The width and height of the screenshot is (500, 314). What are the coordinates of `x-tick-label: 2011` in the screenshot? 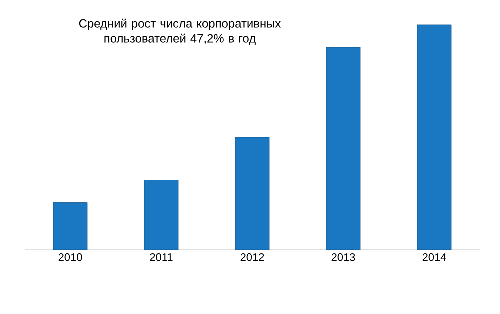 It's located at (161, 258).